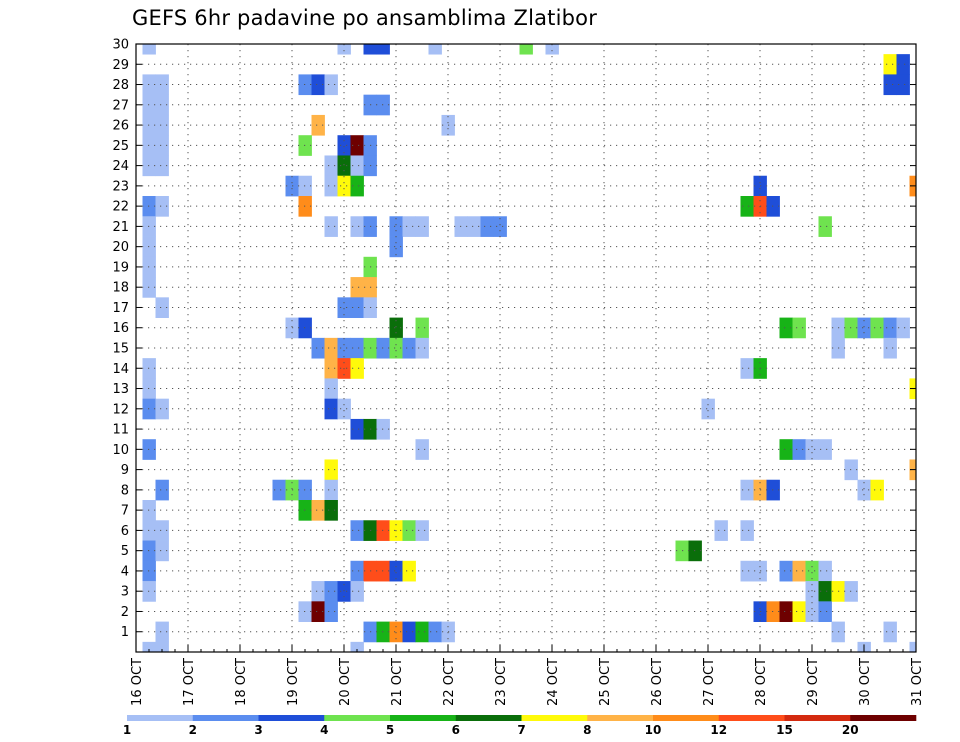 This screenshot has height=742, width=960. Describe the element at coordinates (397, 682) in the screenshot. I see `x-tick-label: 21 OCT` at that location.